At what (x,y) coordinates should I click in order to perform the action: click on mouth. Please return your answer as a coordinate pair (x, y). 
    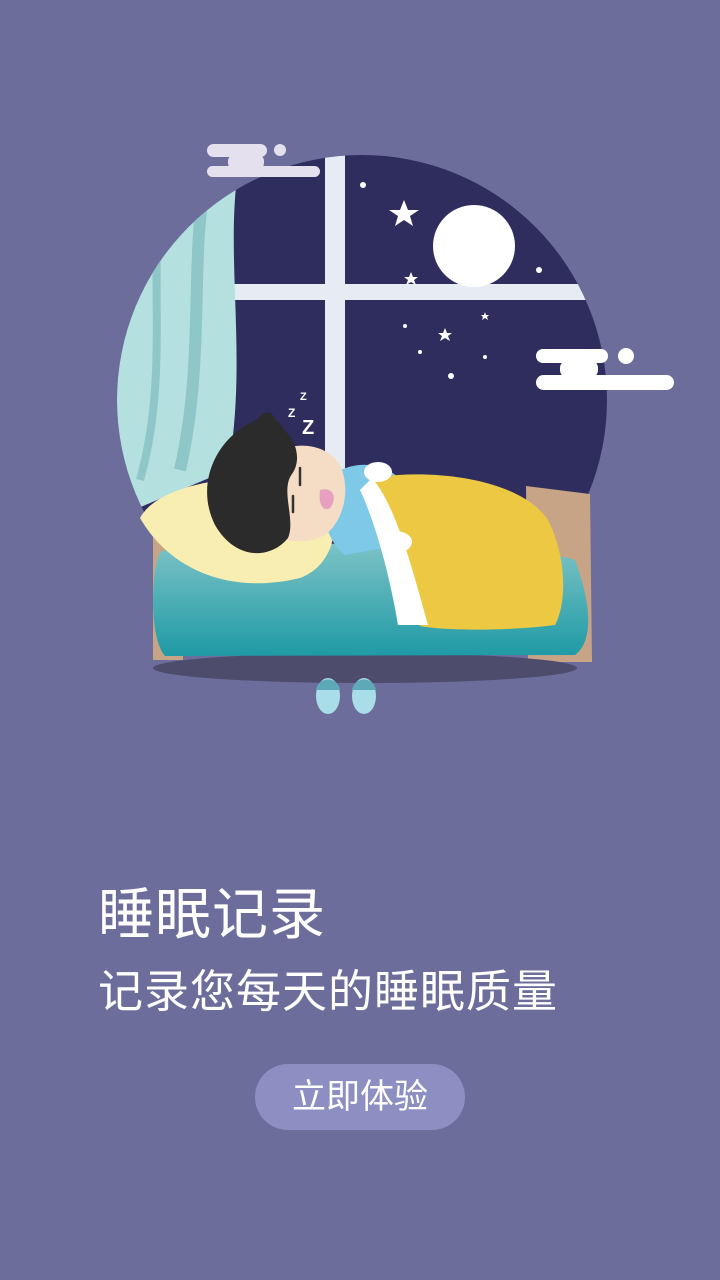
    Looking at the image, I should click on (326, 499).